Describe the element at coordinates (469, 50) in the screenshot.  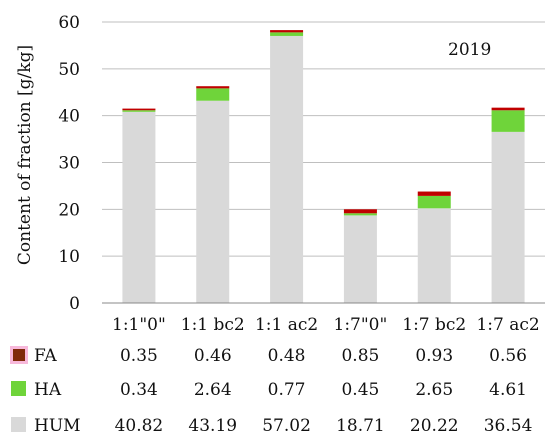
I see `year-annotation: 2019` at that location.